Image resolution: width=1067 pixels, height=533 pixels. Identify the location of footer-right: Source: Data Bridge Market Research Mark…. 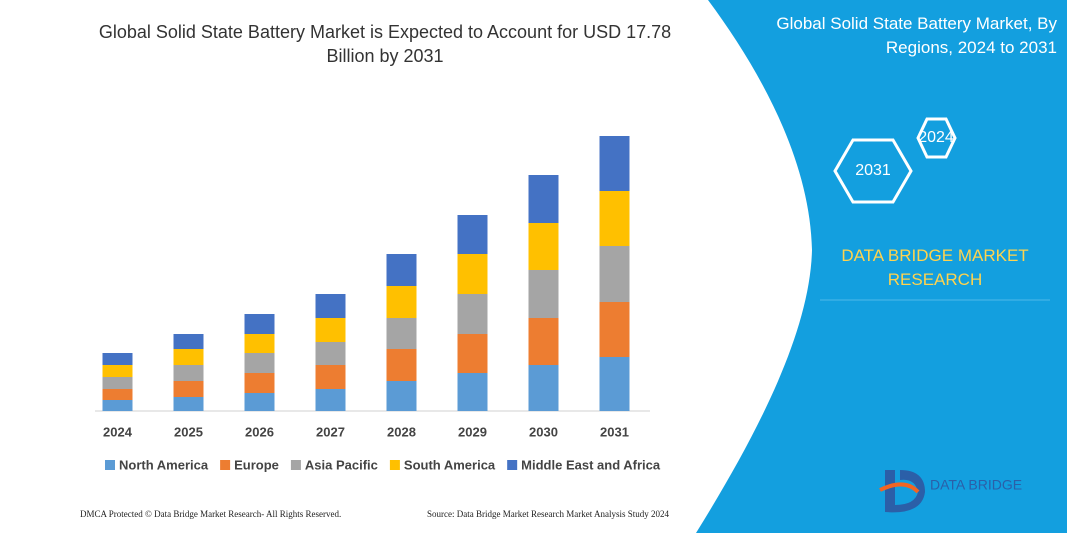
(548, 514).